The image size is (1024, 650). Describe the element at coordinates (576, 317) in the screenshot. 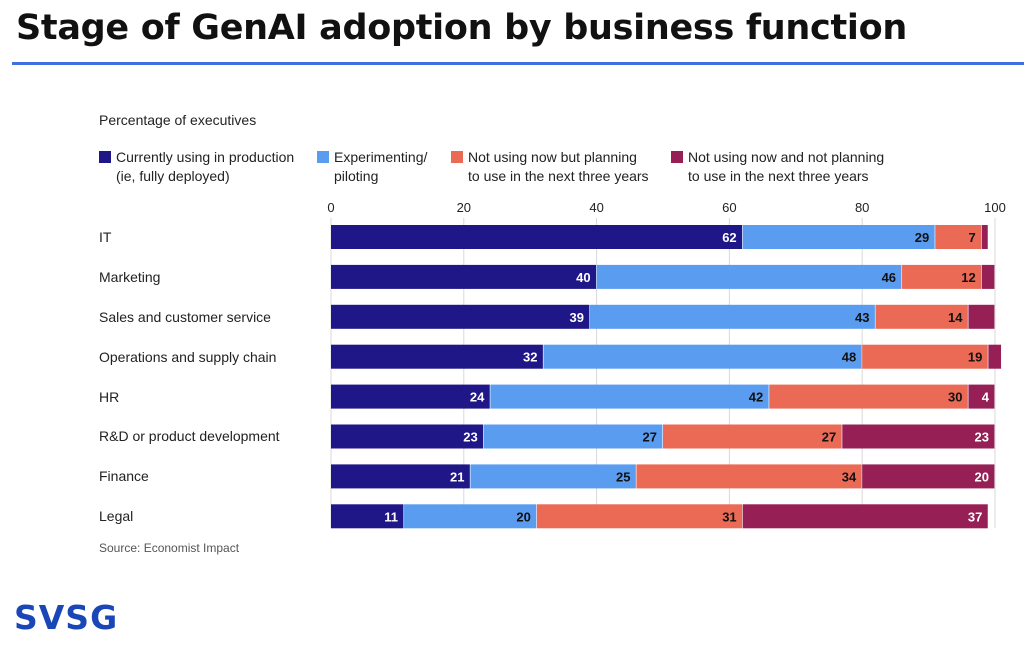

I see `data-label: 39` at that location.